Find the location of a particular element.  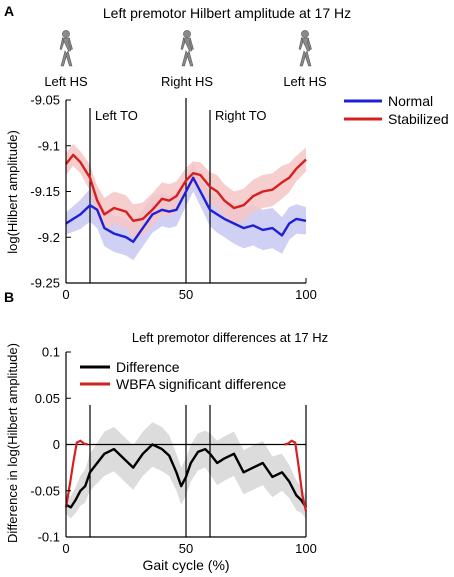

y-tick-label: -0.05 is located at coordinates (45, 490).